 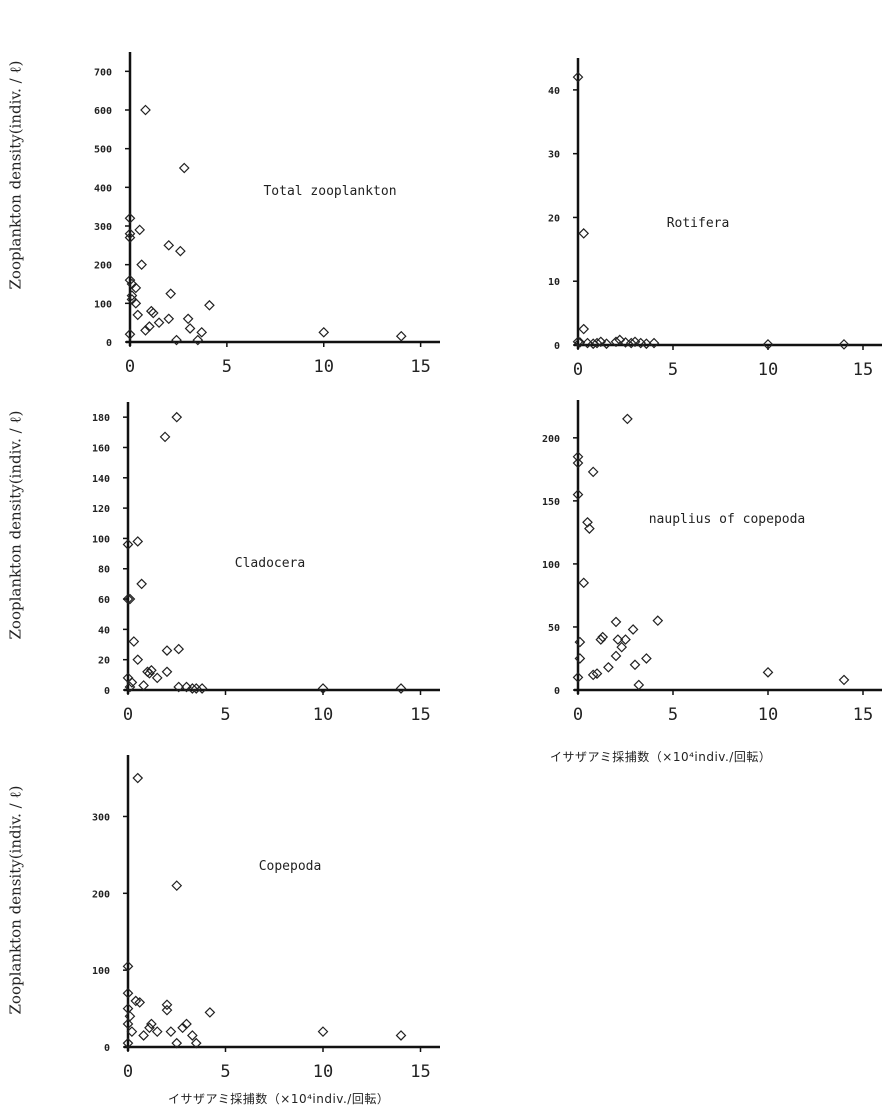 What do you see at coordinates (727, 519) in the screenshot?
I see `chart-title: nauplius of copepoda` at bounding box center [727, 519].